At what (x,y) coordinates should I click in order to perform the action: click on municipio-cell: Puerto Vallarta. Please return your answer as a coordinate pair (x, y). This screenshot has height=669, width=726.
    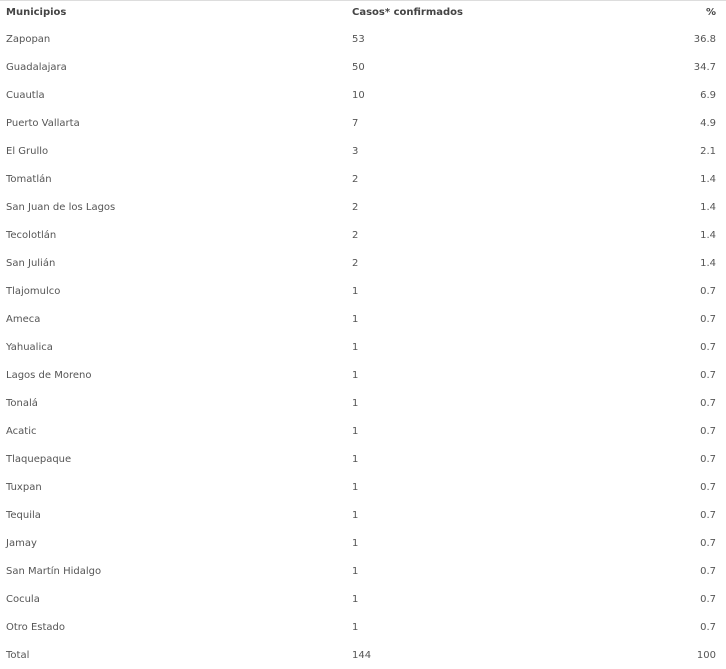
    Looking at the image, I should click on (43, 123).